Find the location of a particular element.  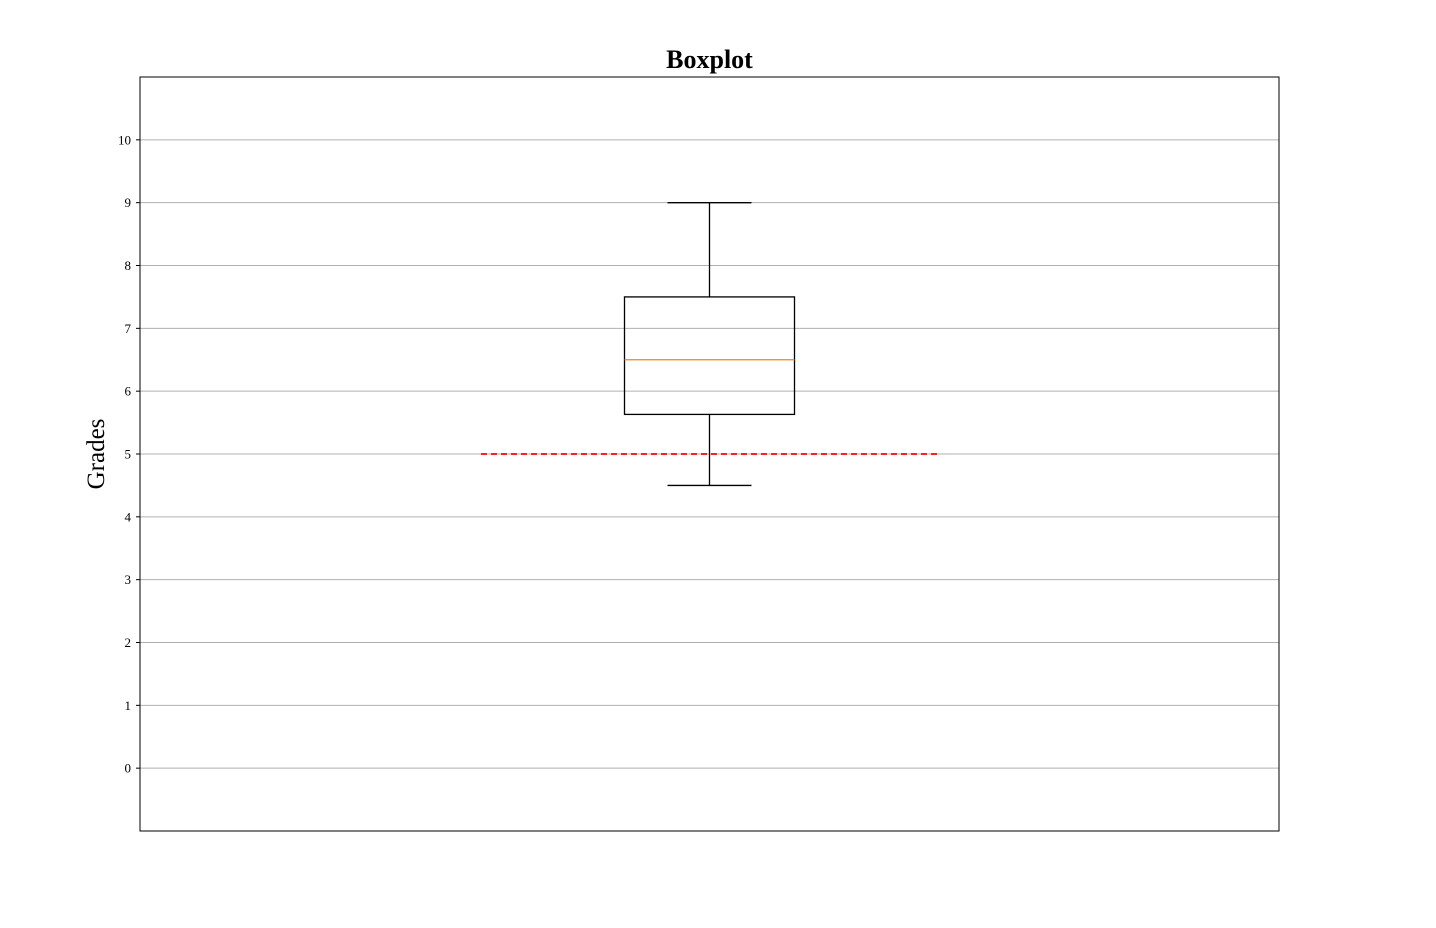

y-tick-label: 0 is located at coordinates (128, 768).